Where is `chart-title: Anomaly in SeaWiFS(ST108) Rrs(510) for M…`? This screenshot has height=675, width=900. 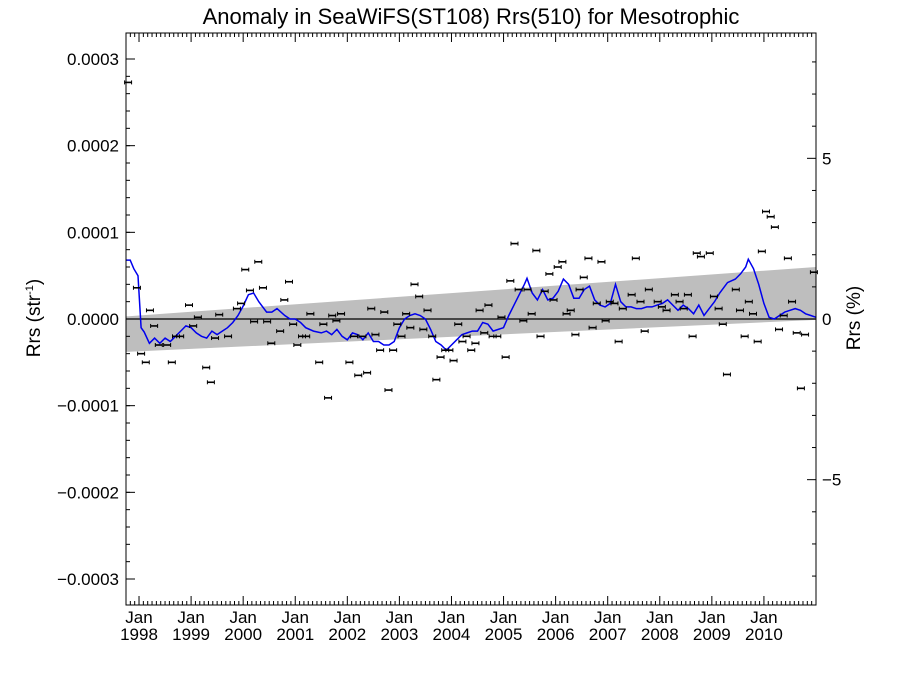 chart-title: Anomaly in SeaWiFS(ST108) Rrs(510) for M… is located at coordinates (471, 16).